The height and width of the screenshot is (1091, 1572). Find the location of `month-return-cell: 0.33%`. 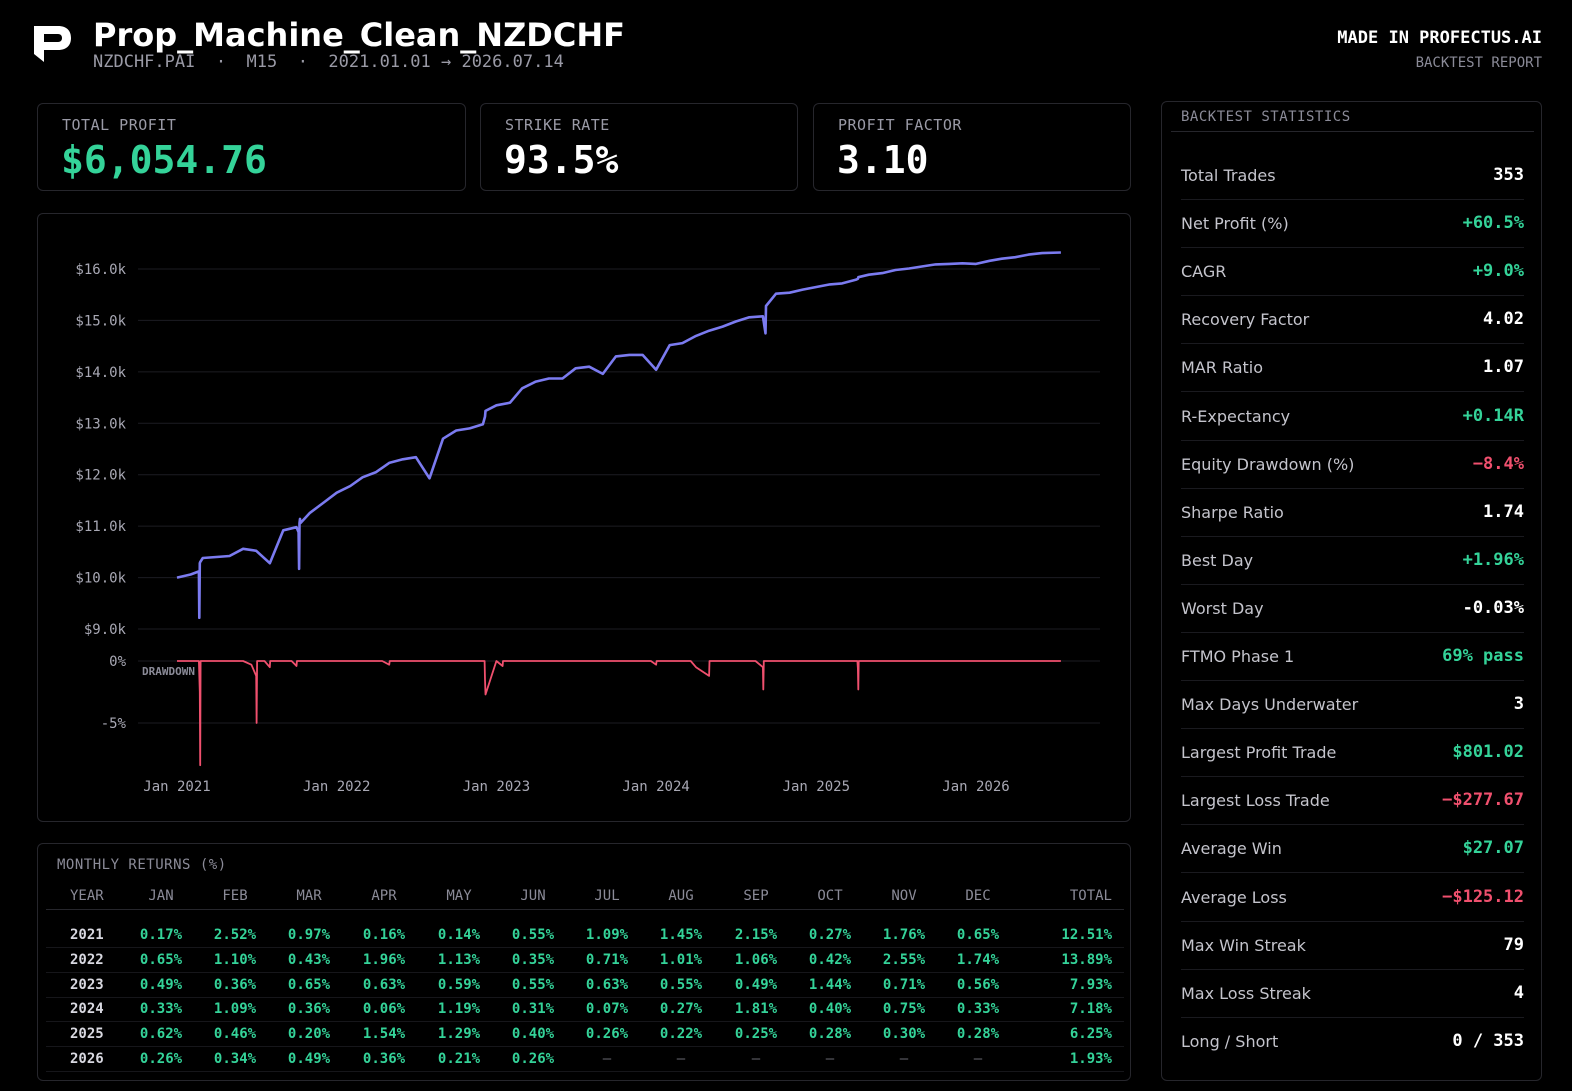

month-return-cell: 0.33% is located at coordinates (978, 1009).